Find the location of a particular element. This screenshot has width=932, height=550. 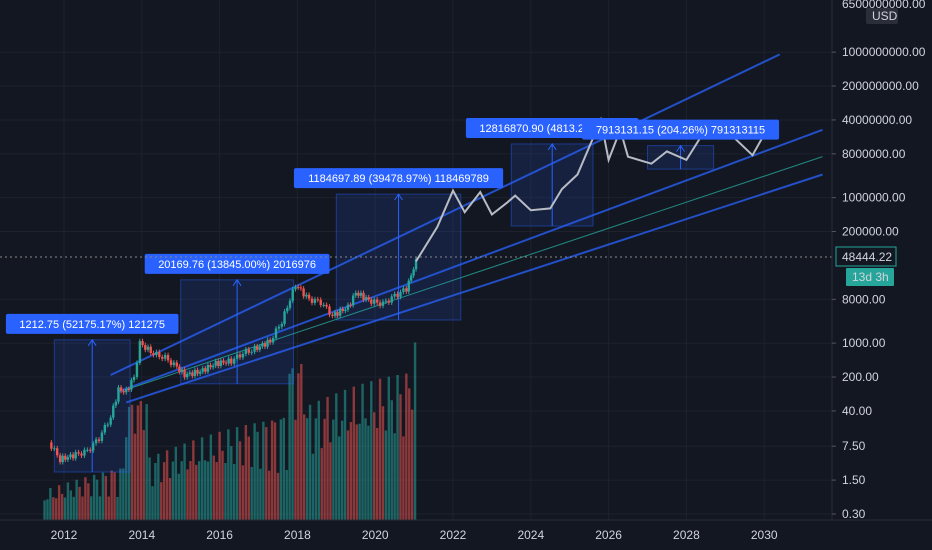

currency-badge is located at coordinates (882, 16).